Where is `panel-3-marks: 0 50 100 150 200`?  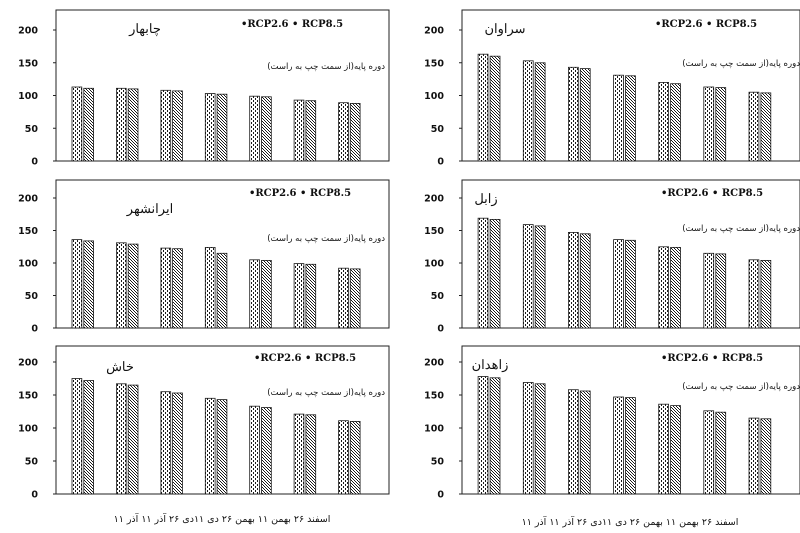
panel-3-marks: 0 50 100 150 200 is located at coordinates (598, 264).